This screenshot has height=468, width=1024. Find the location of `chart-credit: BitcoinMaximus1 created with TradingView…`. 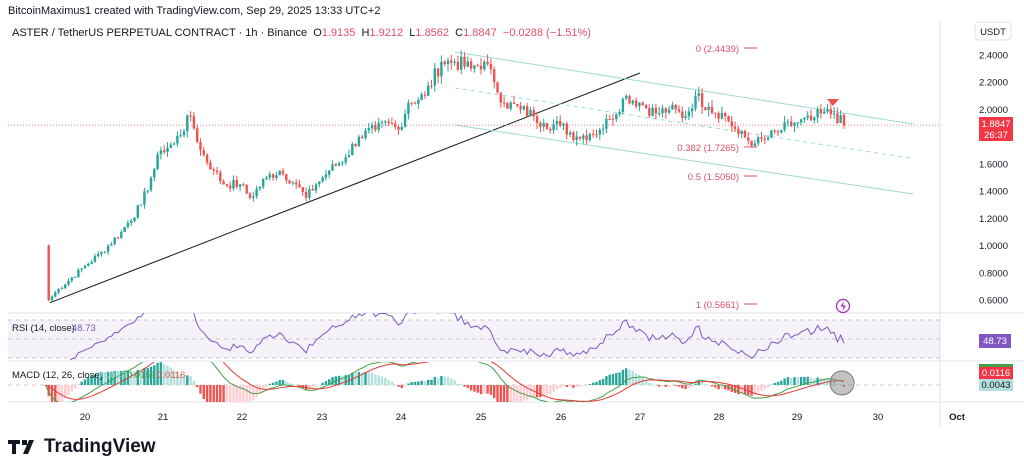

chart-credit: BitcoinMaximus1 created with TradingView… is located at coordinates (194, 11).